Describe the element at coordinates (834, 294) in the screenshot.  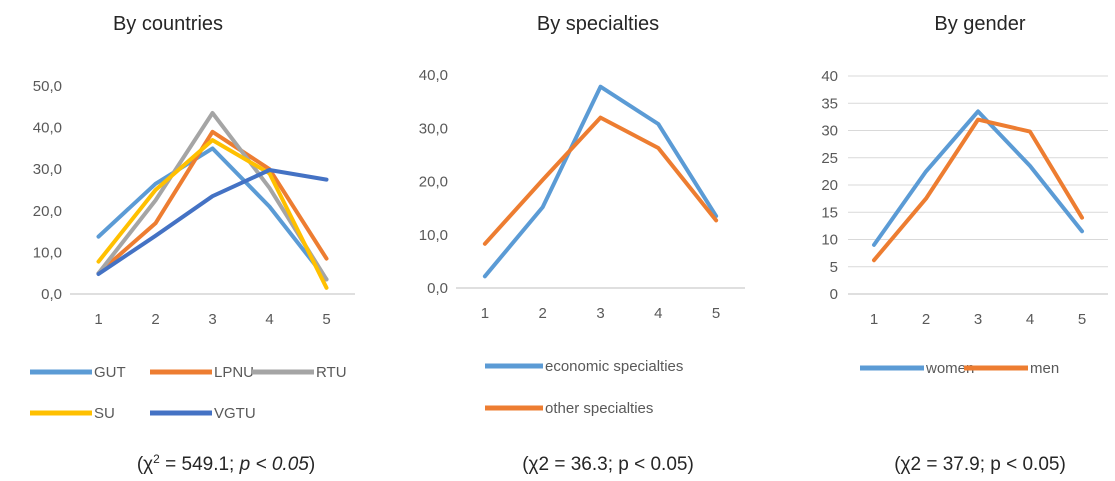
I see `y-tick-label: 0` at that location.